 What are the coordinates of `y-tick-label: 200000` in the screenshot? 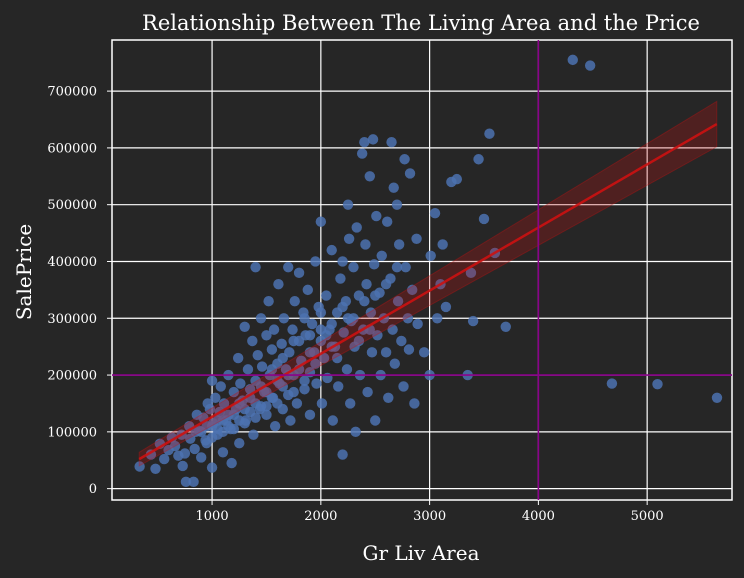 It's located at (72, 376).